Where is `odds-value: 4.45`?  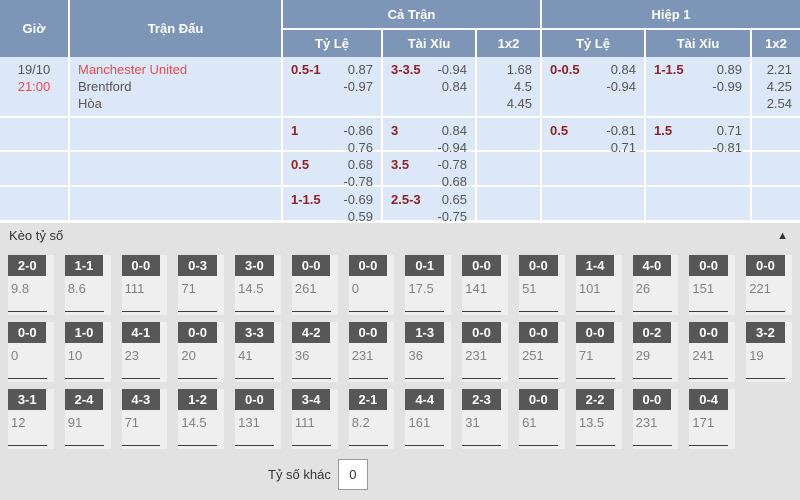 odds-value: 4.45 is located at coordinates (519, 103).